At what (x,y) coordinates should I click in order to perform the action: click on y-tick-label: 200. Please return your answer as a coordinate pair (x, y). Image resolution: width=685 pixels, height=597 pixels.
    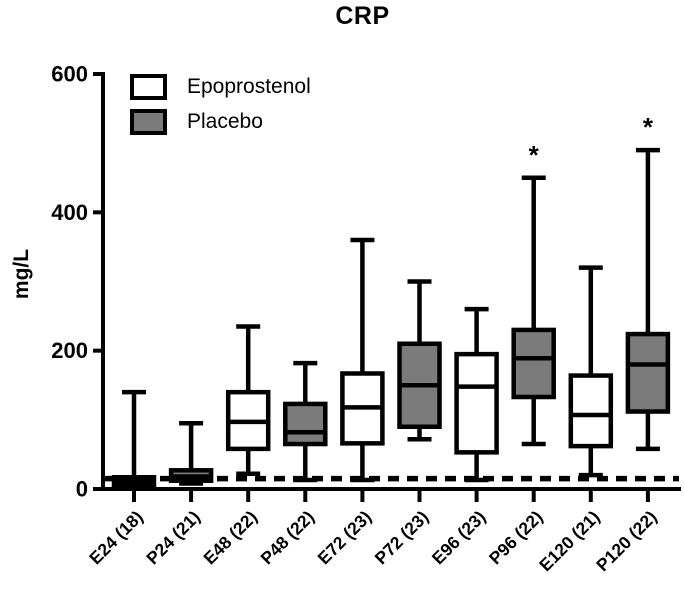
    Looking at the image, I should click on (69, 350).